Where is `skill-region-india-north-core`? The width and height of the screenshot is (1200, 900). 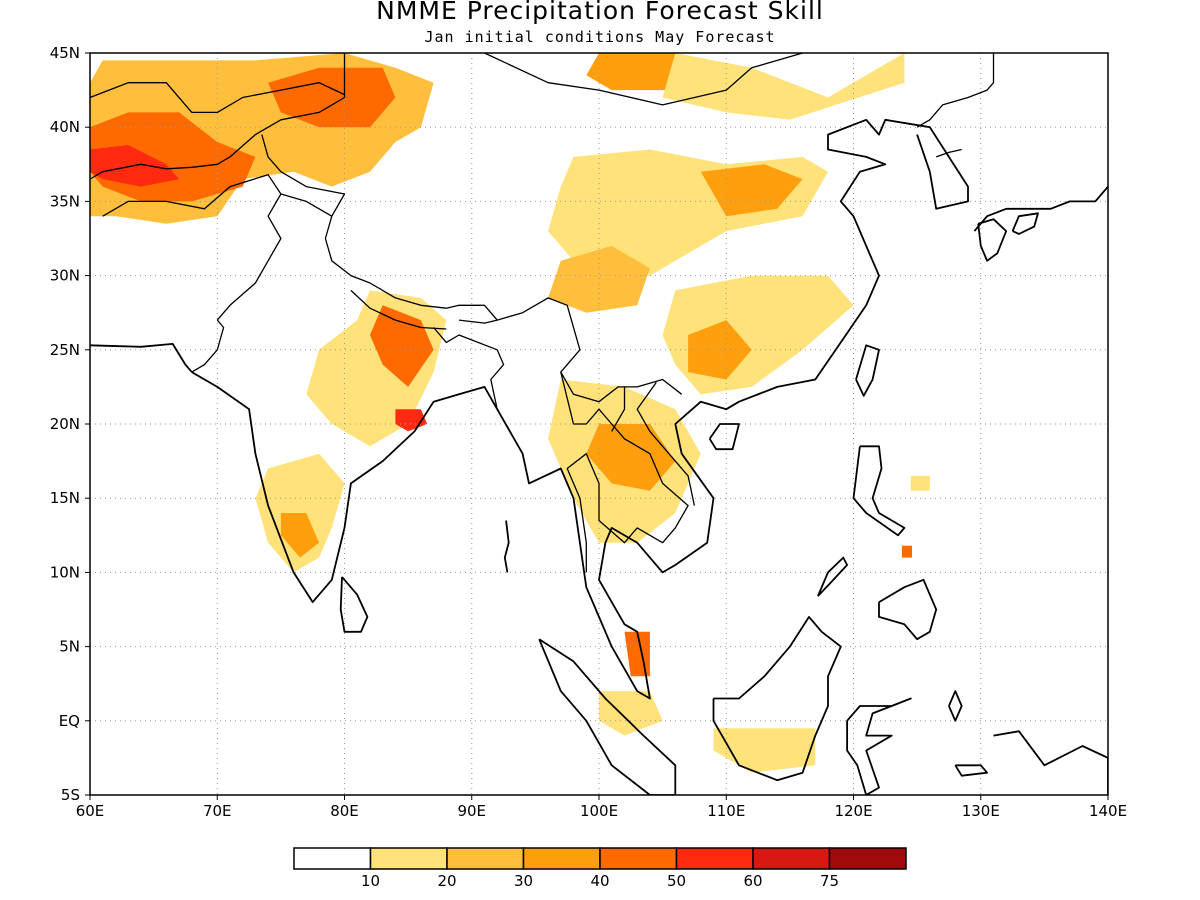 skill-region-india-north-core is located at coordinates (402, 346).